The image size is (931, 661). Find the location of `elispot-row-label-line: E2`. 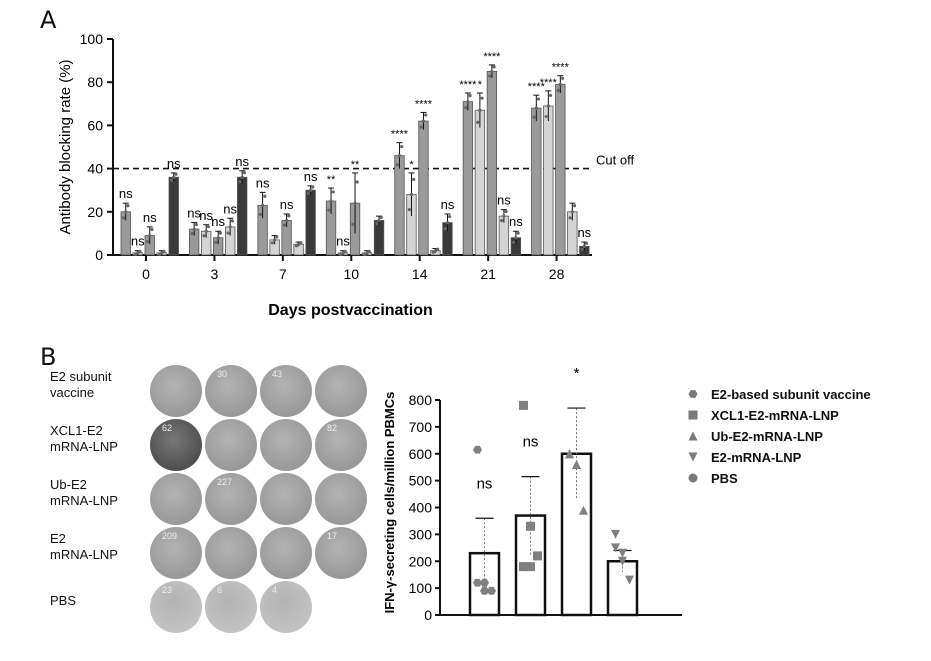

elispot-row-label-line: E2 is located at coordinates (58, 538).